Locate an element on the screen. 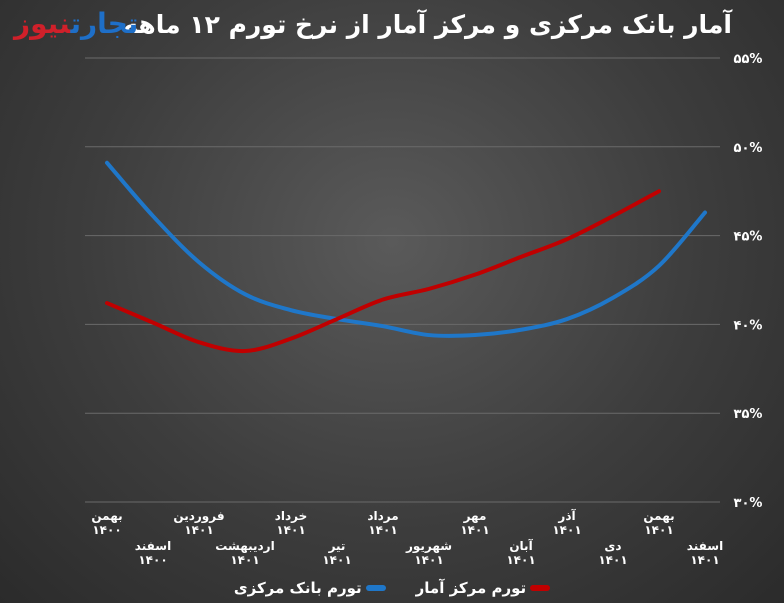  legend-item-series-1: تورم مرکز آمار is located at coordinates (483, 588).